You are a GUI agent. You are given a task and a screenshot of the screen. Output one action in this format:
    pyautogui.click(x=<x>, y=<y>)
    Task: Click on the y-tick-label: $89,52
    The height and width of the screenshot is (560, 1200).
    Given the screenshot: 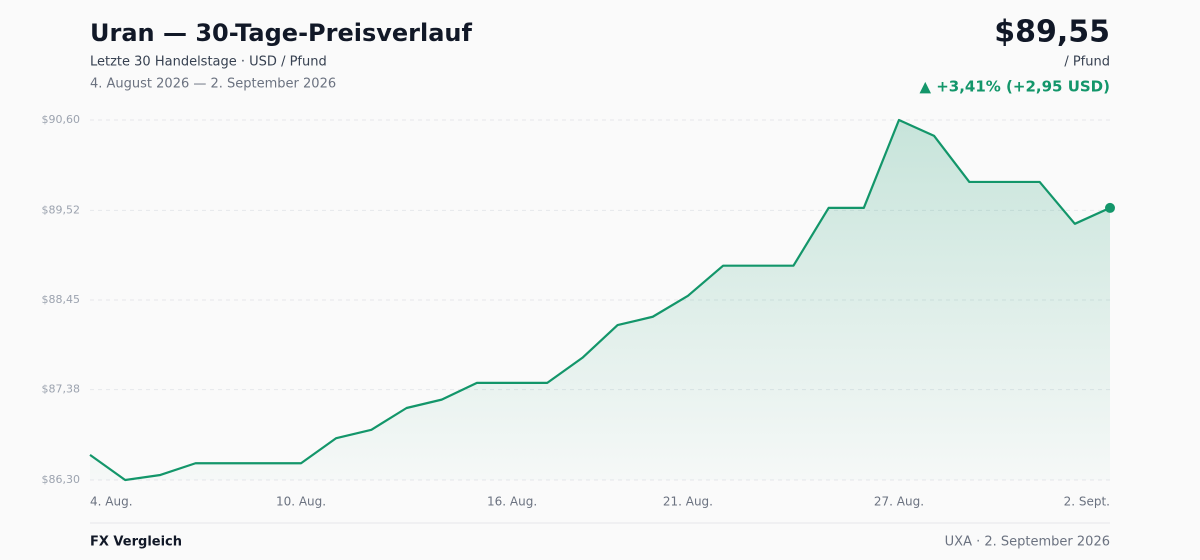 What is the action you would take?
    pyautogui.click(x=61, y=209)
    